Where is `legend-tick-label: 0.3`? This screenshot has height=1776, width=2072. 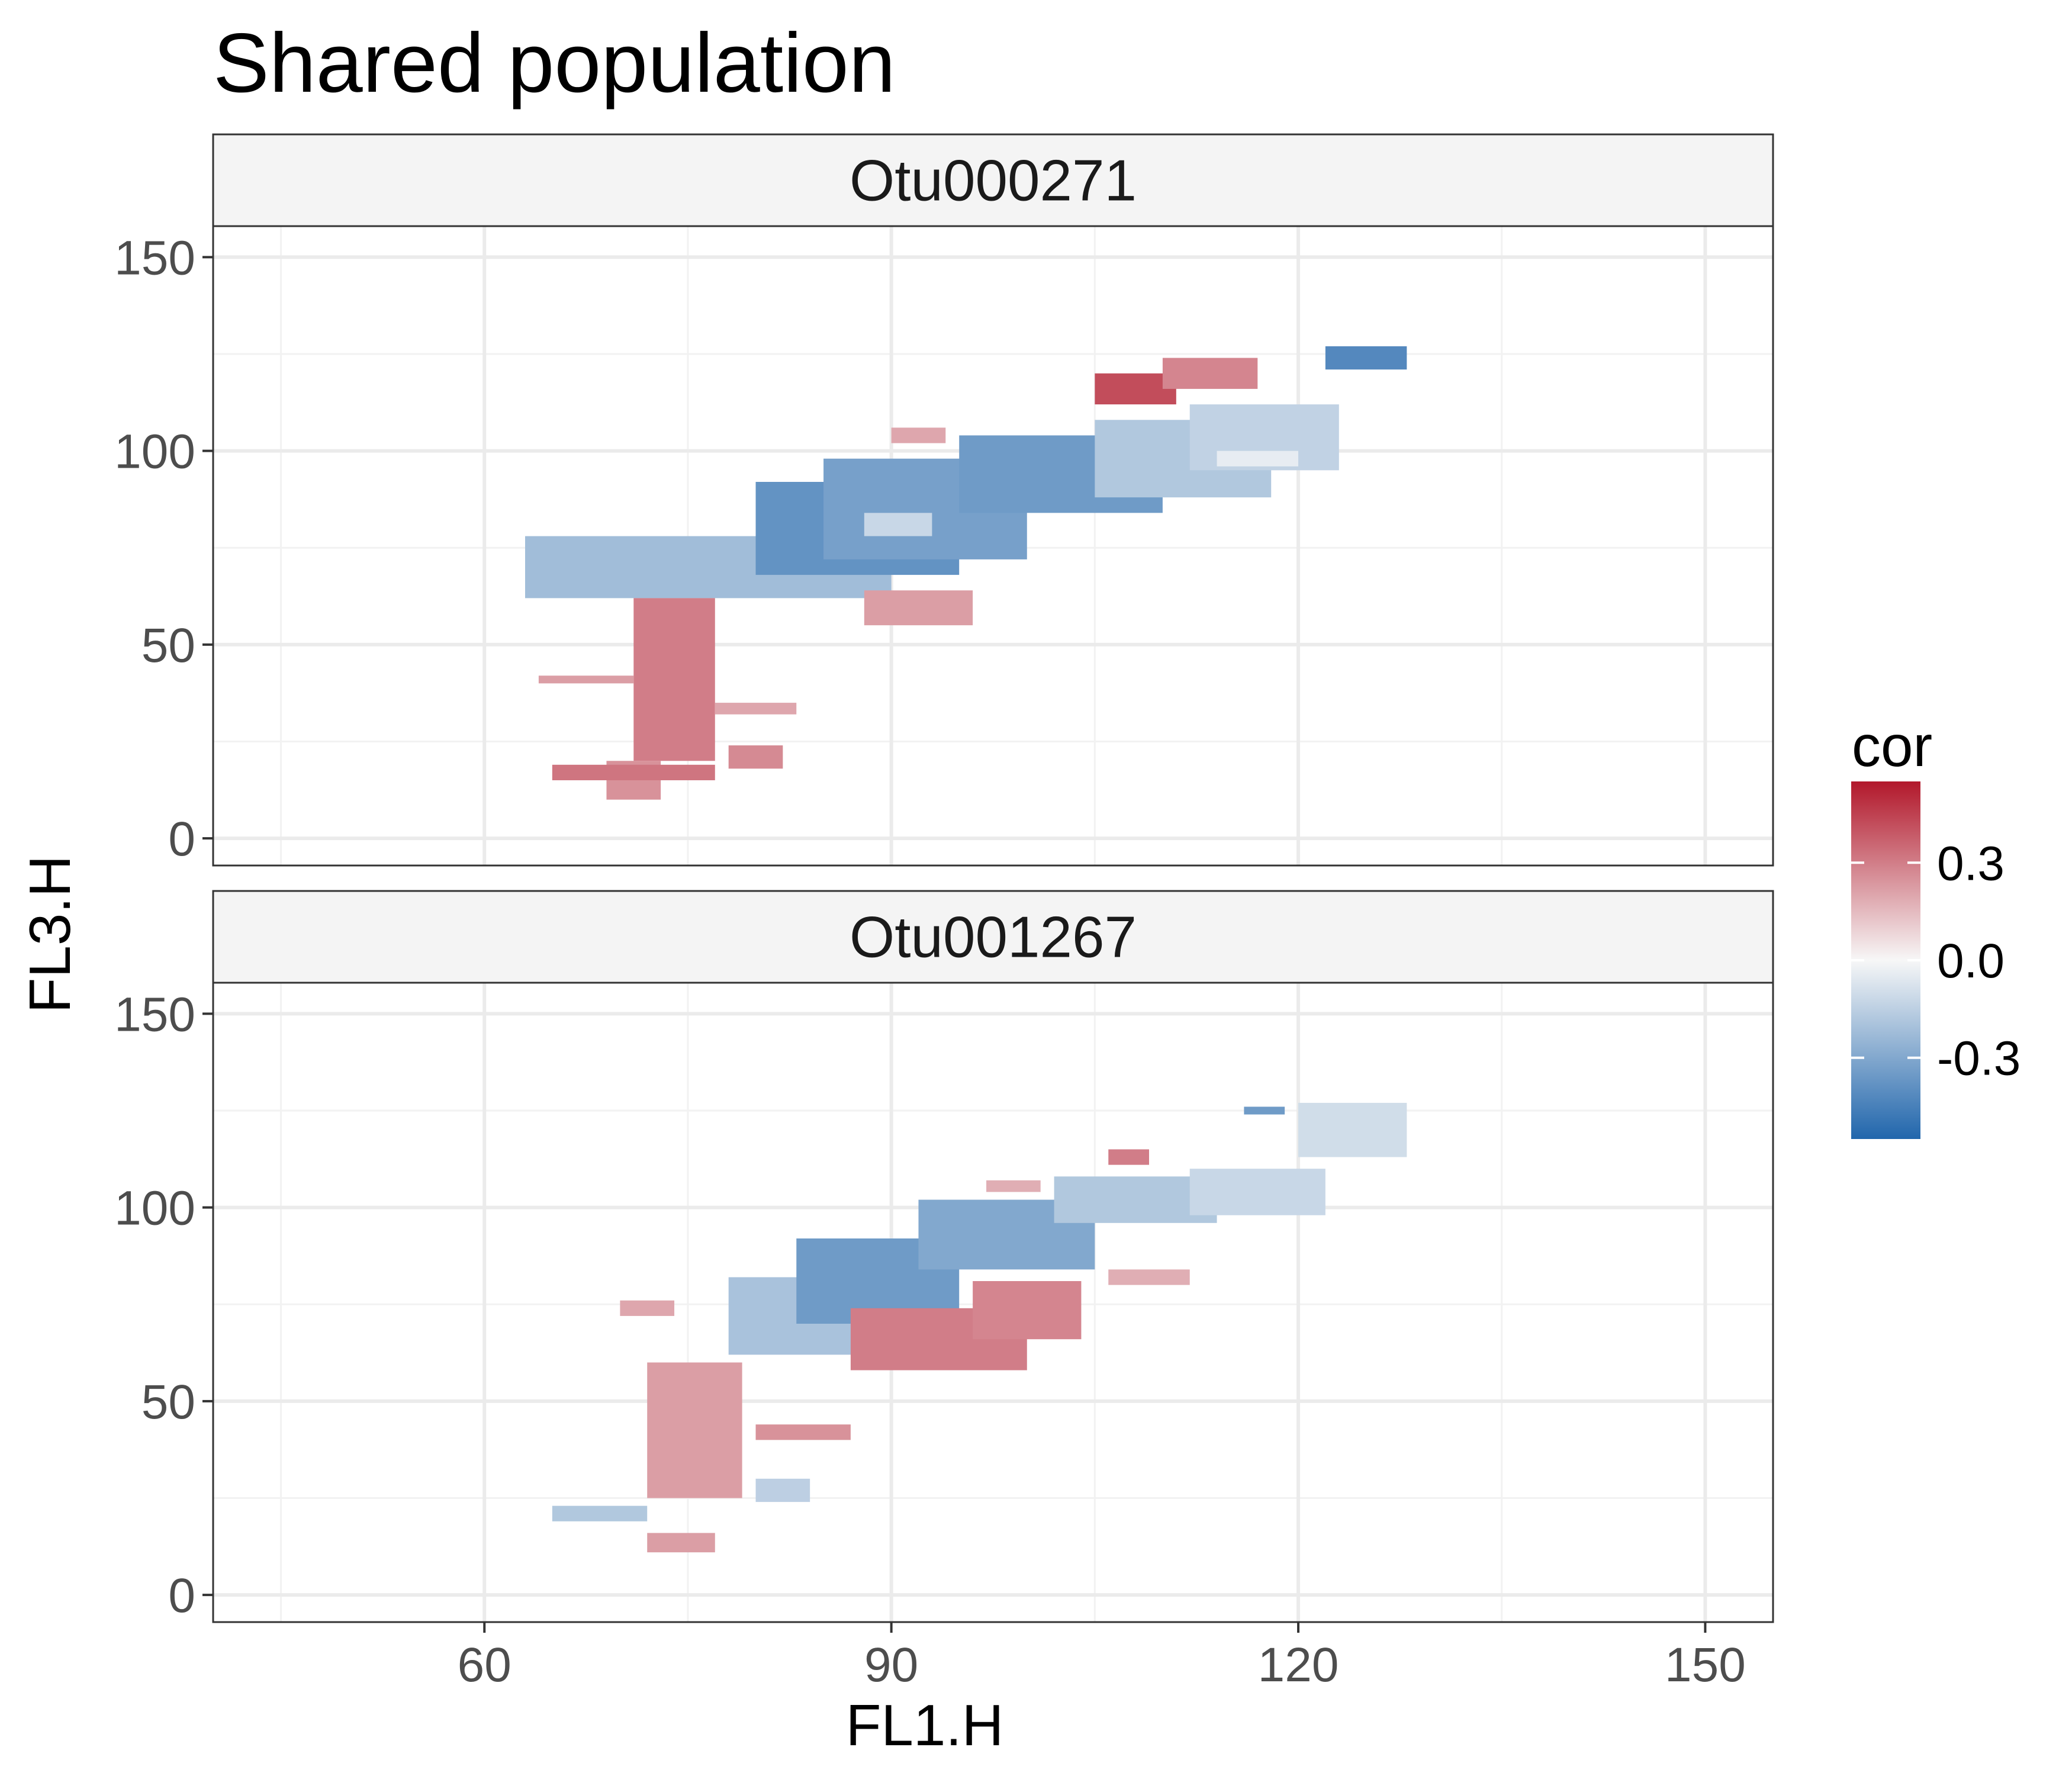
legend-tick-label: 0.3 is located at coordinates (1971, 863).